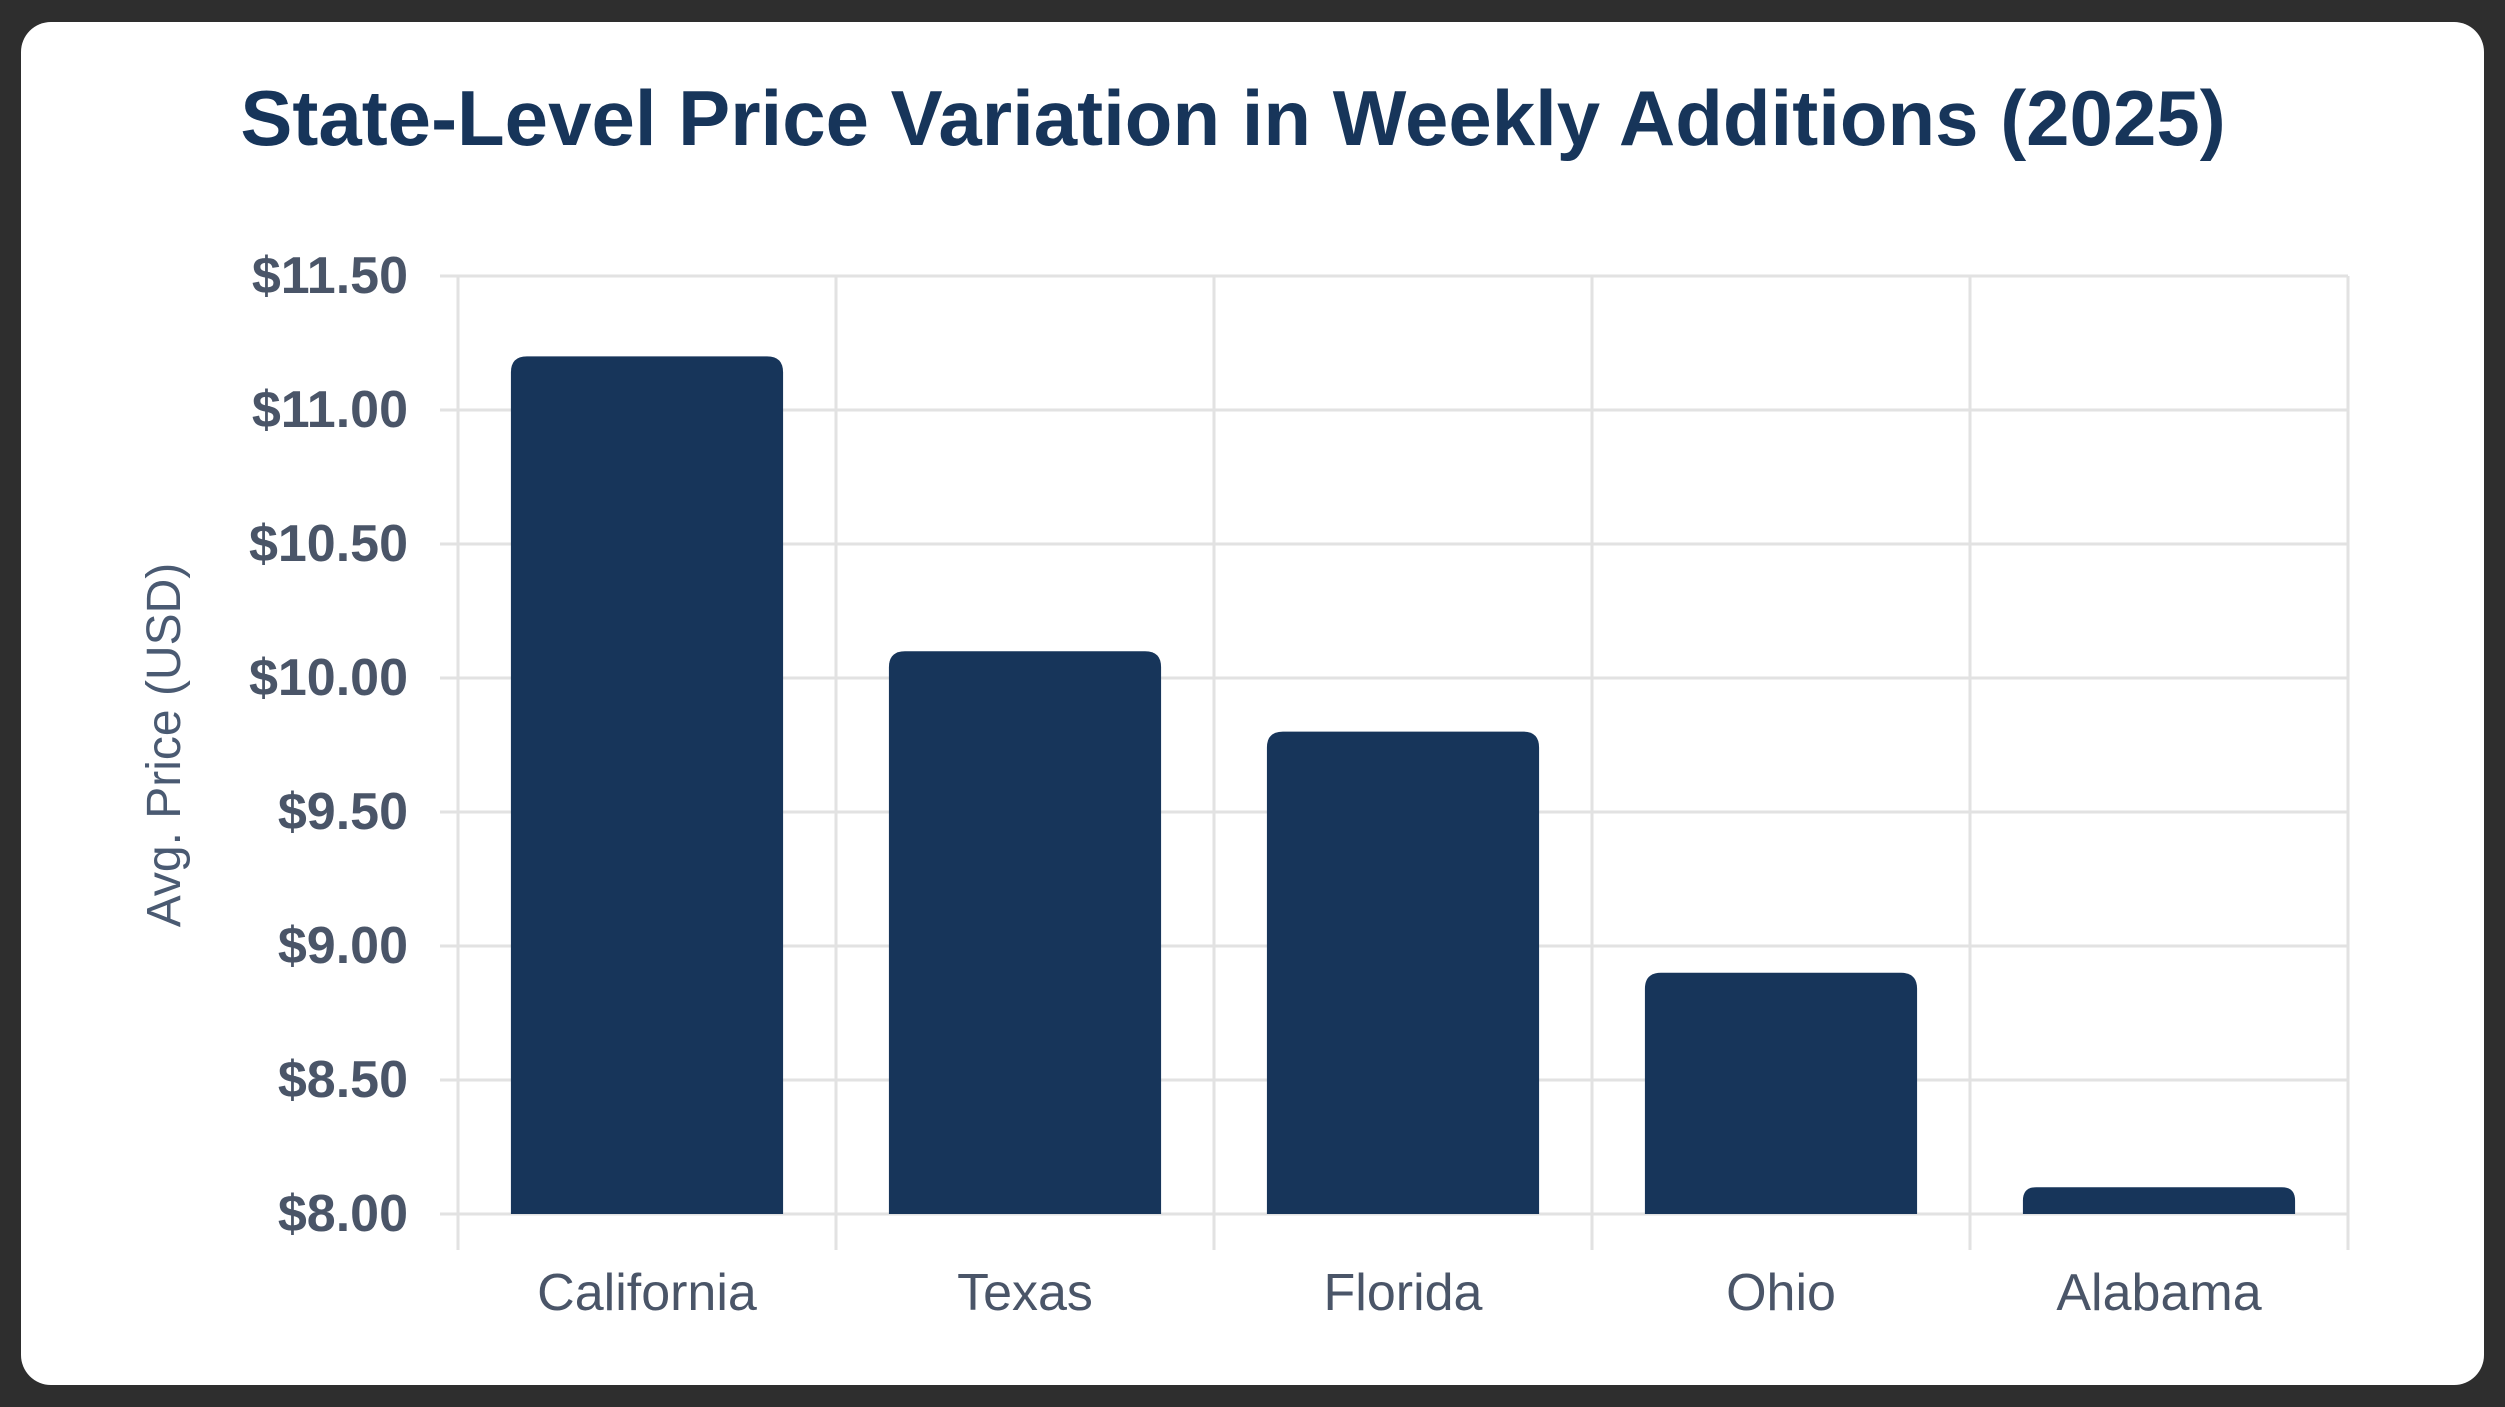 This screenshot has height=1407, width=2505. I want to click on bar-alabama, so click(2159, 1200).